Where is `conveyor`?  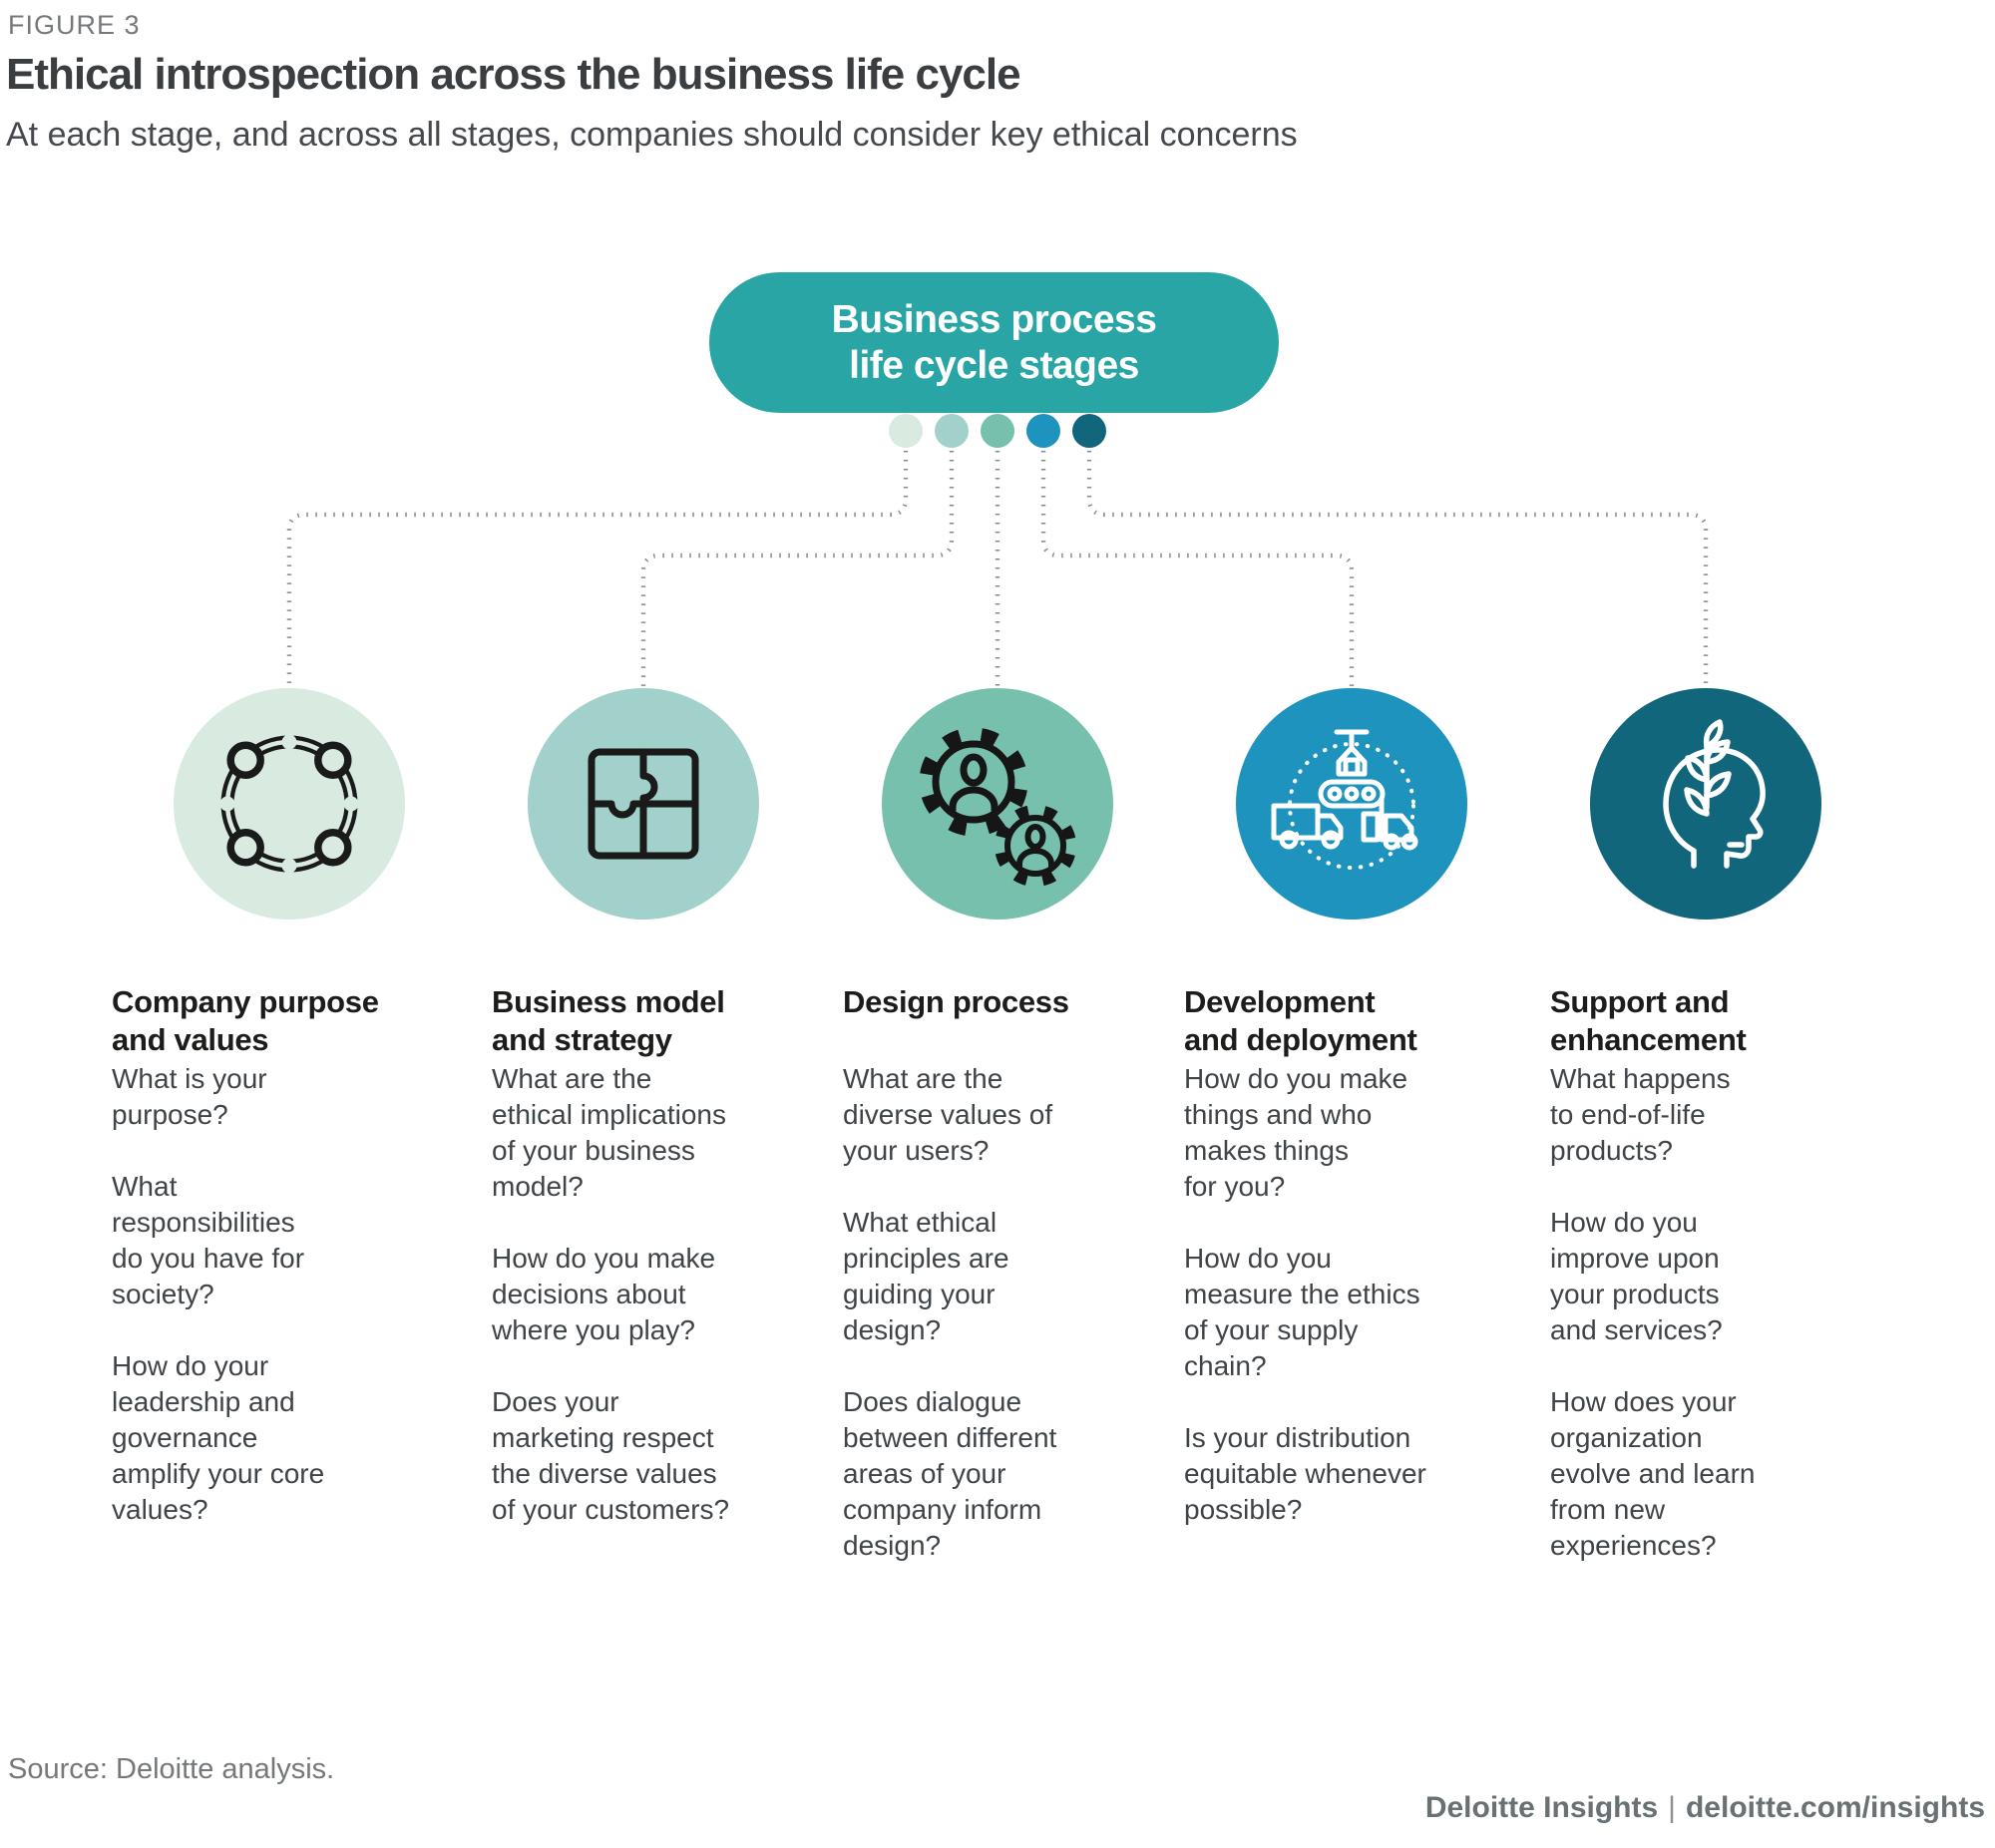 conveyor is located at coordinates (1352, 794).